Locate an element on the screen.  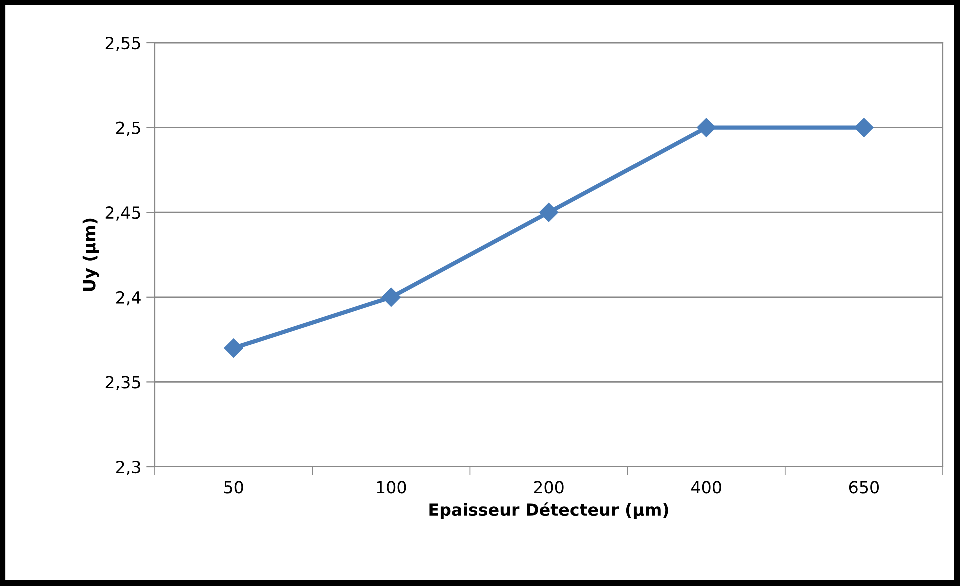
x-tick-label: 100 is located at coordinates (391, 487).